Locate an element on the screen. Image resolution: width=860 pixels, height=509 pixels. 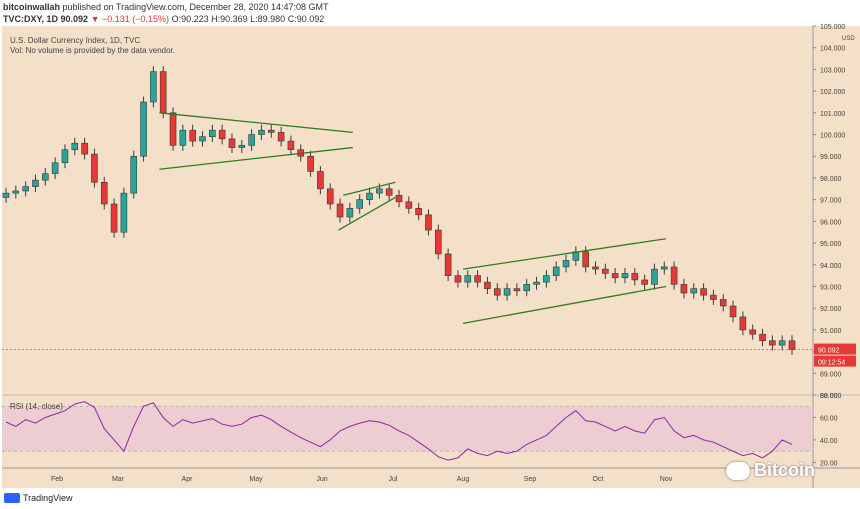
rsi-tick-label: 20.00 is located at coordinates (829, 463).